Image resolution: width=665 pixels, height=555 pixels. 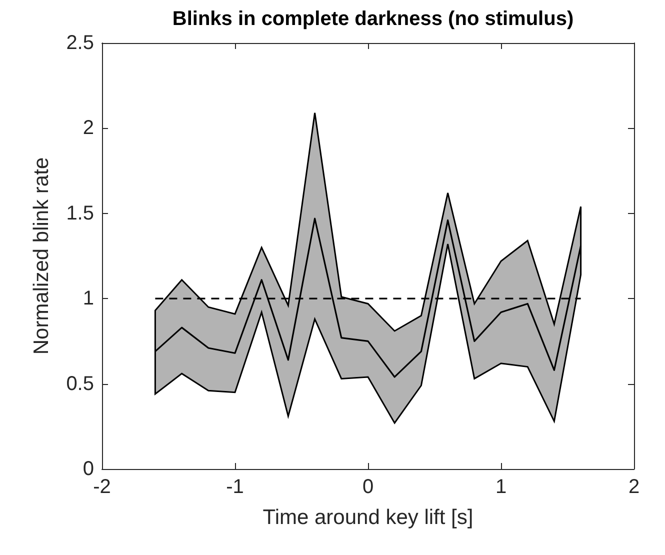 I want to click on y-tick-label: 2.5, so click(x=80, y=43).